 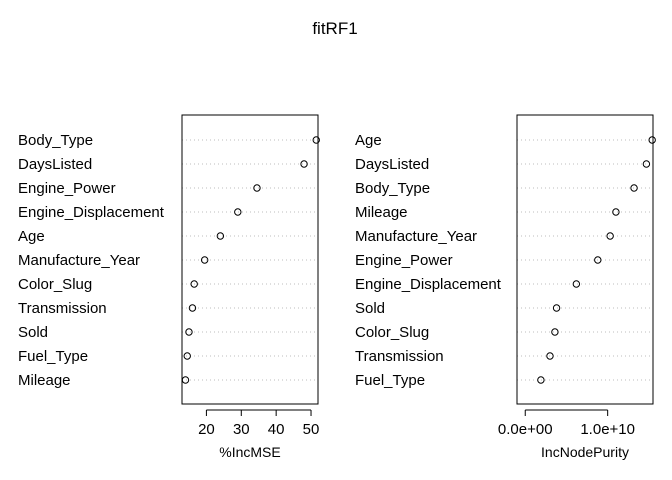 I want to click on x-tick-label: 50, so click(x=311, y=429).